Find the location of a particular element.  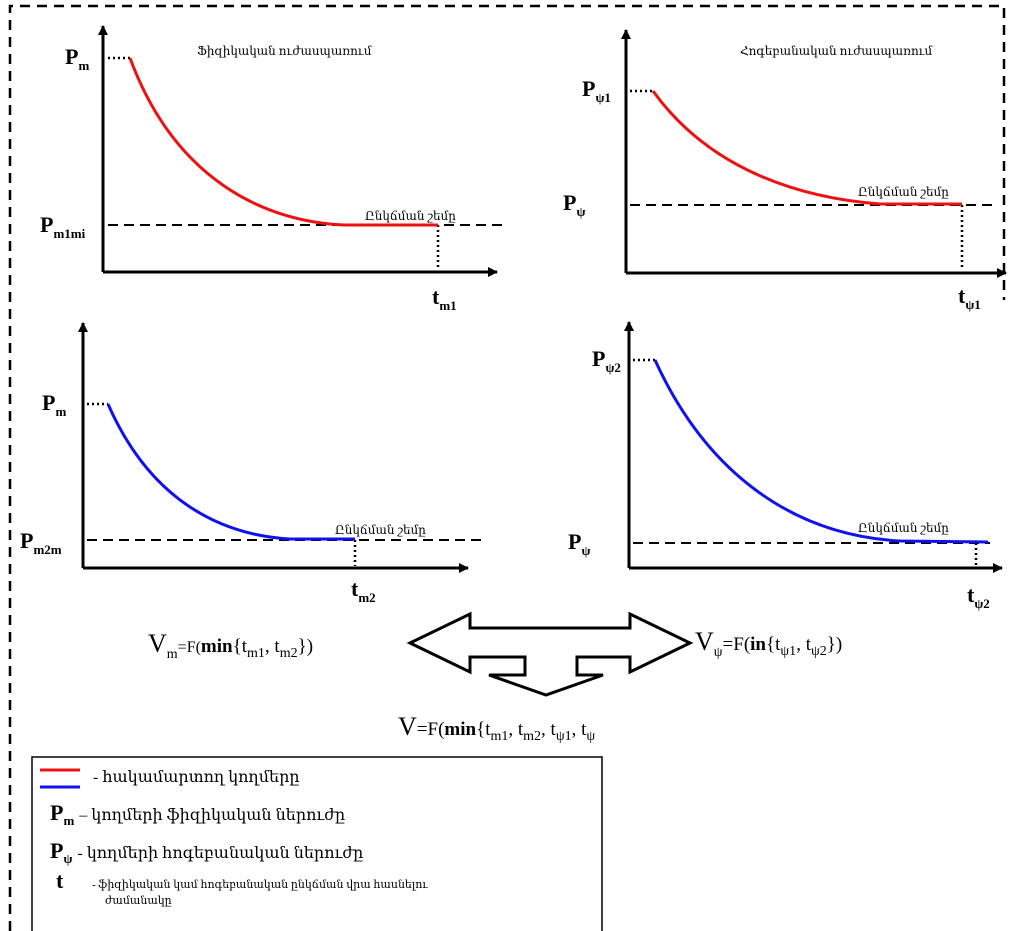

p-bottom-label: Pm2m is located at coordinates (41, 542).